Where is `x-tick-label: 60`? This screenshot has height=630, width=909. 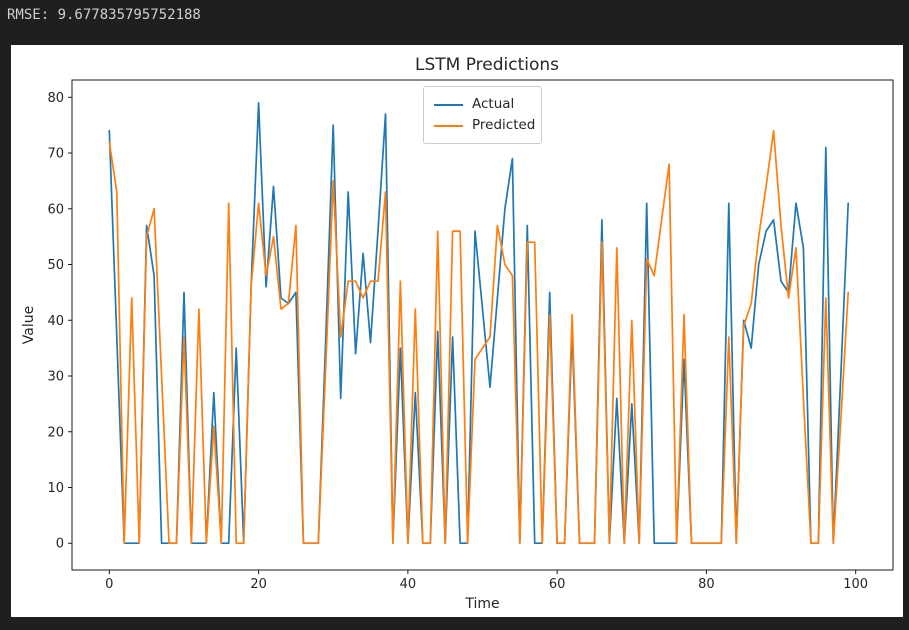
x-tick-label: 60 is located at coordinates (557, 584).